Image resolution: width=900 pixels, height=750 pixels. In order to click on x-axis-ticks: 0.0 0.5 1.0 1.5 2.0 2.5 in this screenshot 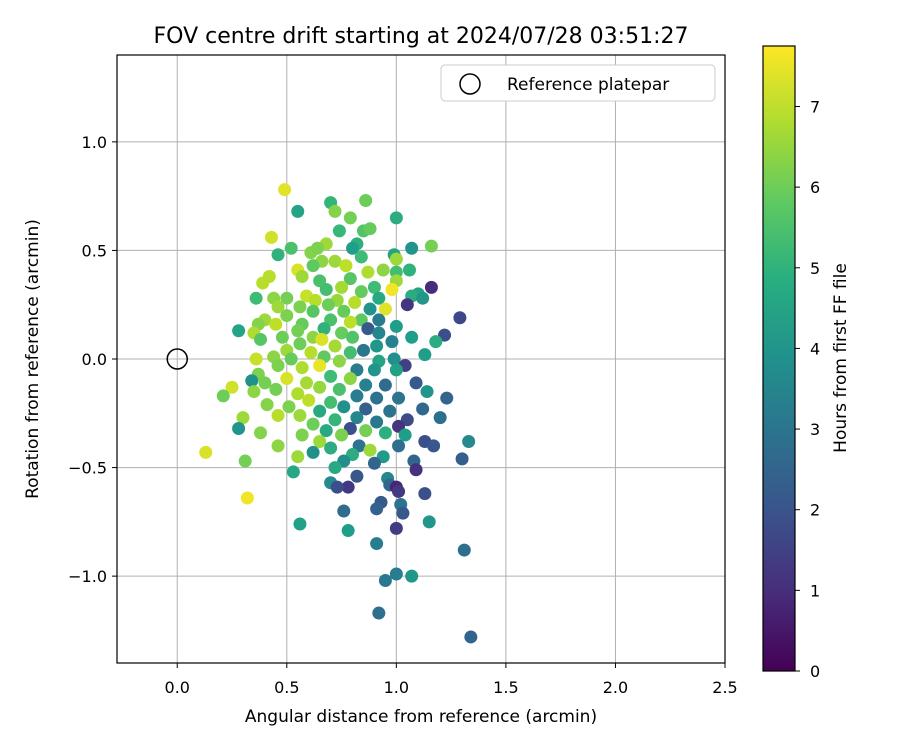, I will do `click(451, 680)`.